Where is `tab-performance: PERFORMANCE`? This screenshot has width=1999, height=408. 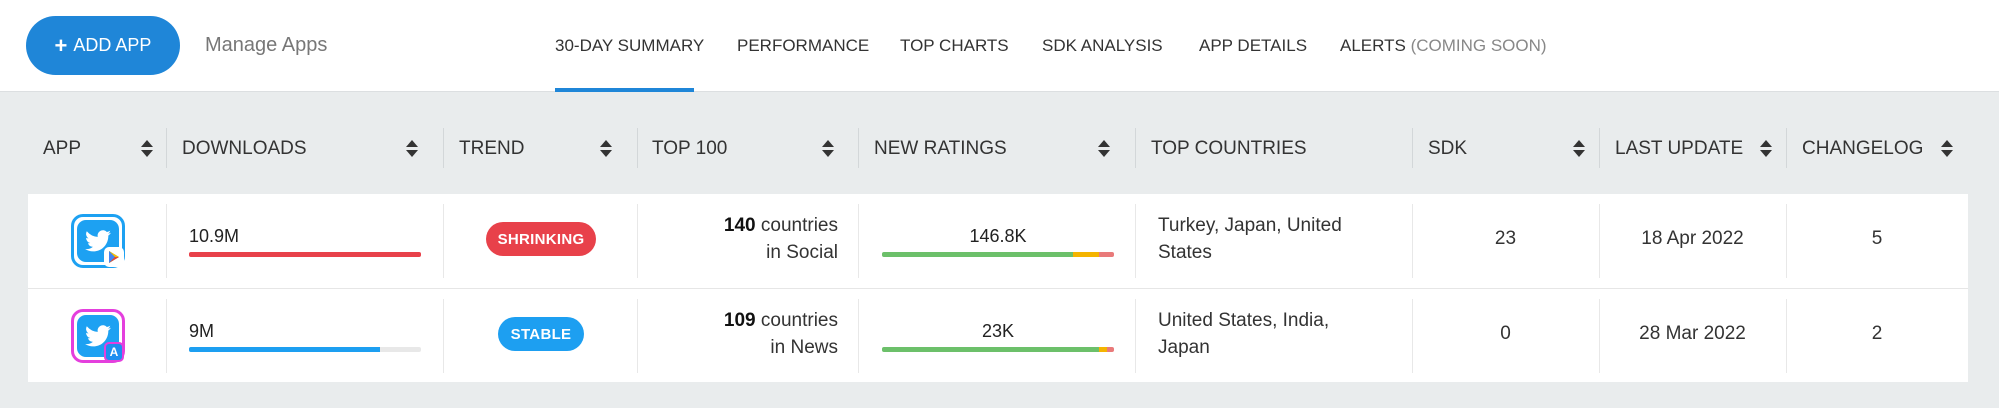 tab-performance: PERFORMANCE is located at coordinates (803, 45).